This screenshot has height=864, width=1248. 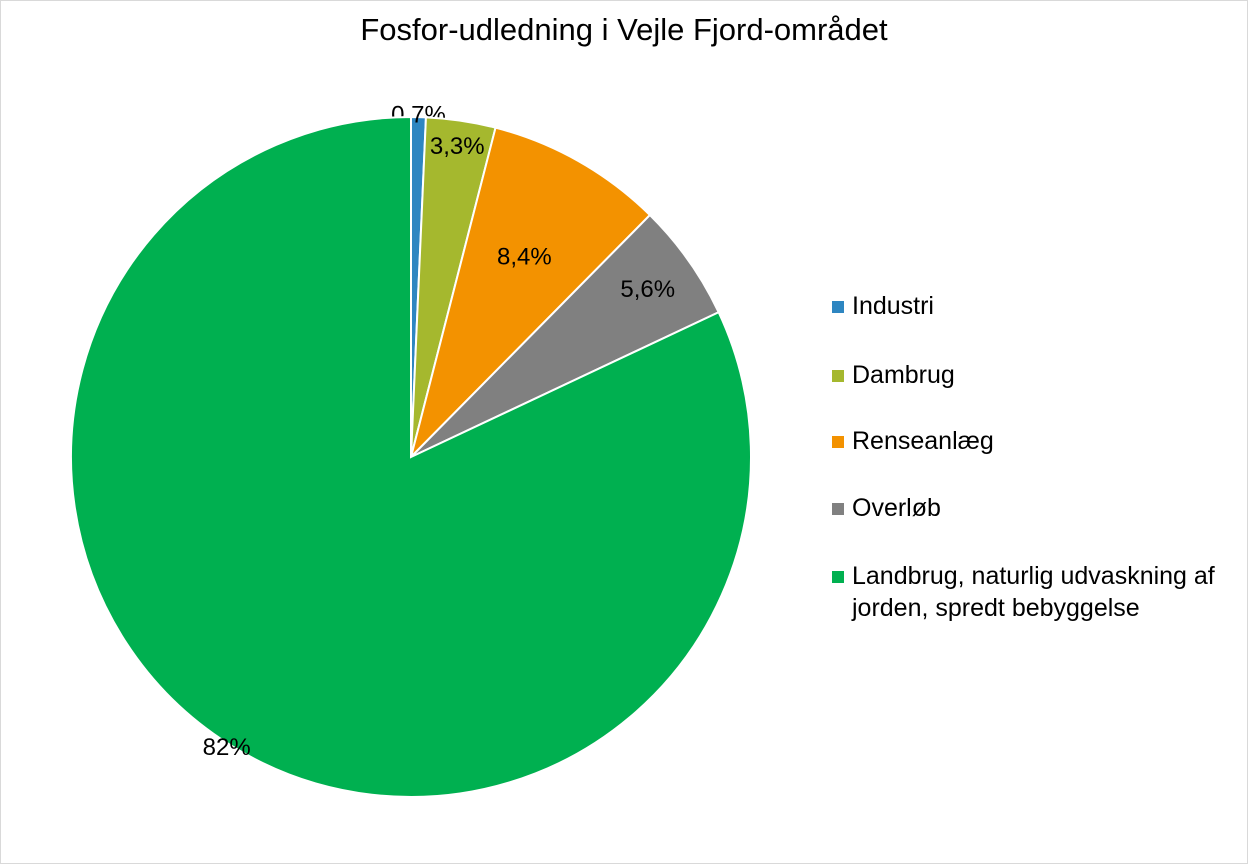 What do you see at coordinates (457, 146) in the screenshot?
I see `data-label-dambrug: 3,3%` at bounding box center [457, 146].